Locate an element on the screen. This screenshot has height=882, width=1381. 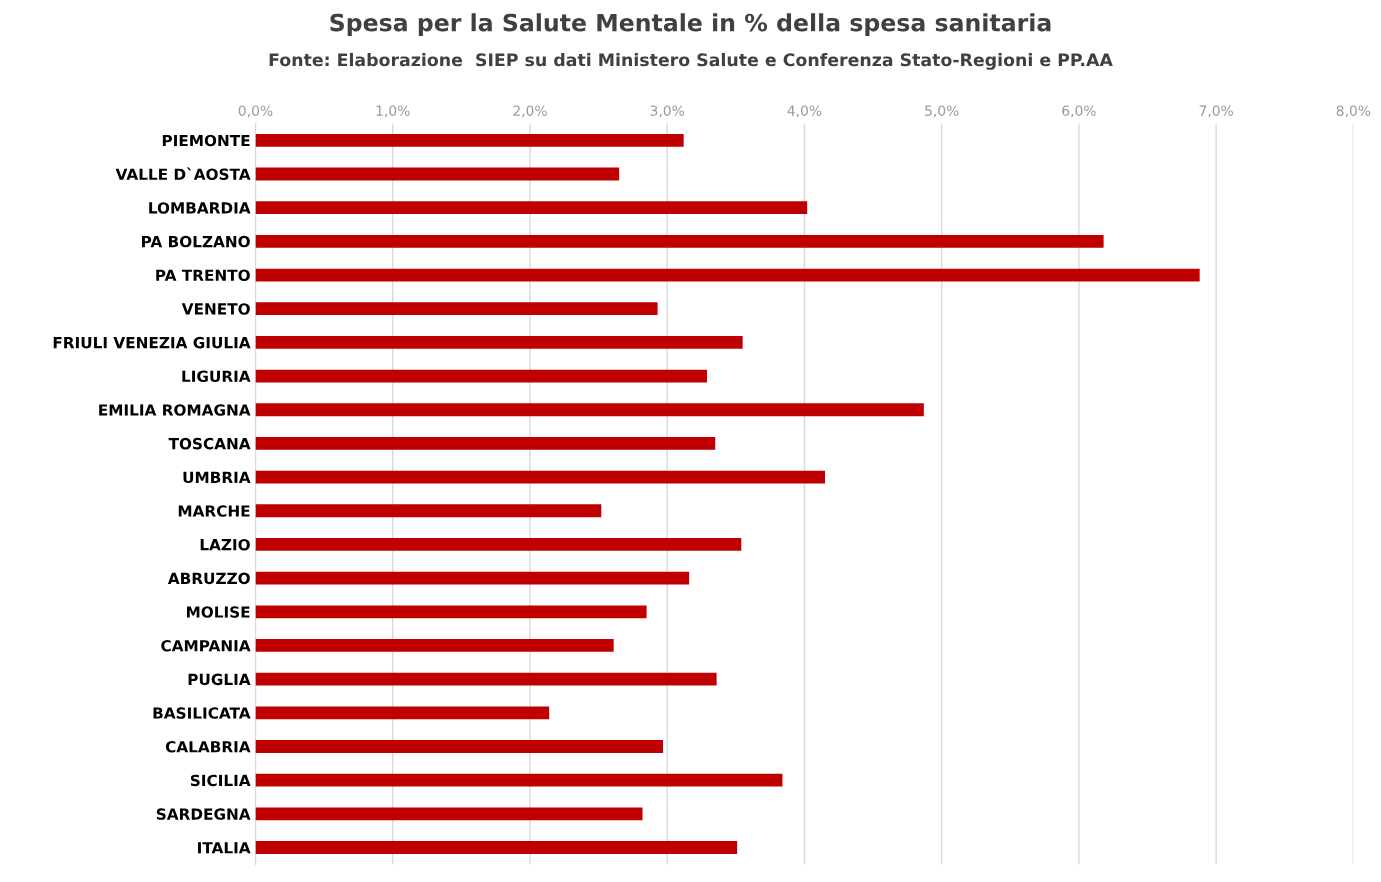
y-tick-label: VALLE D`AOSTA is located at coordinates (183, 174).